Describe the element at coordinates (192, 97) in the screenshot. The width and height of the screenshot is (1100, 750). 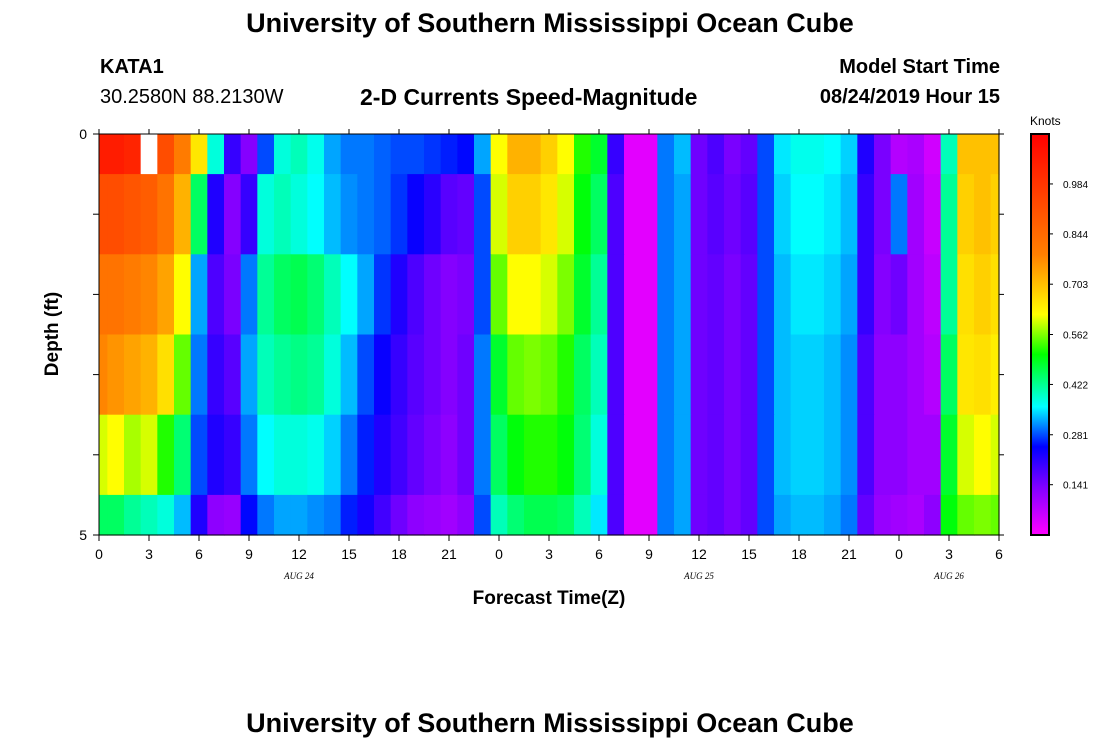
I see `station-coordinates: 30.2580N 88.2130W` at that location.